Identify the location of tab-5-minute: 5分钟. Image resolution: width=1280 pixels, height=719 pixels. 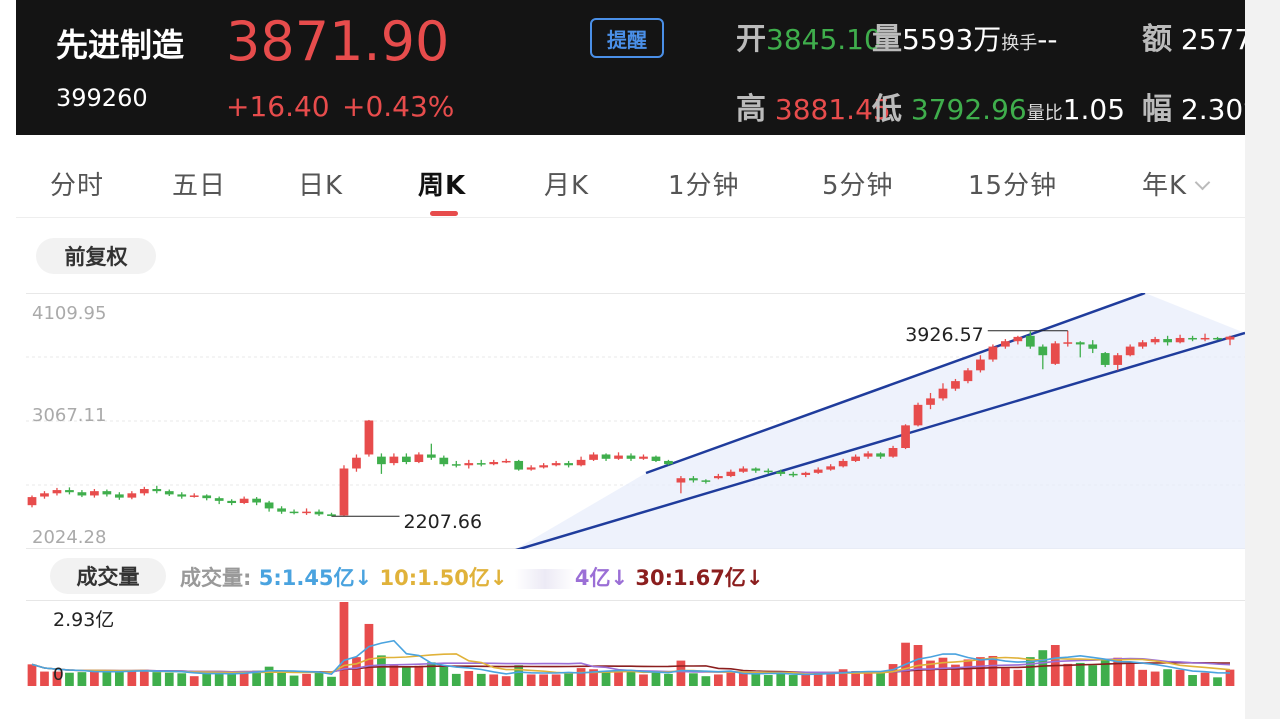
(858, 186).